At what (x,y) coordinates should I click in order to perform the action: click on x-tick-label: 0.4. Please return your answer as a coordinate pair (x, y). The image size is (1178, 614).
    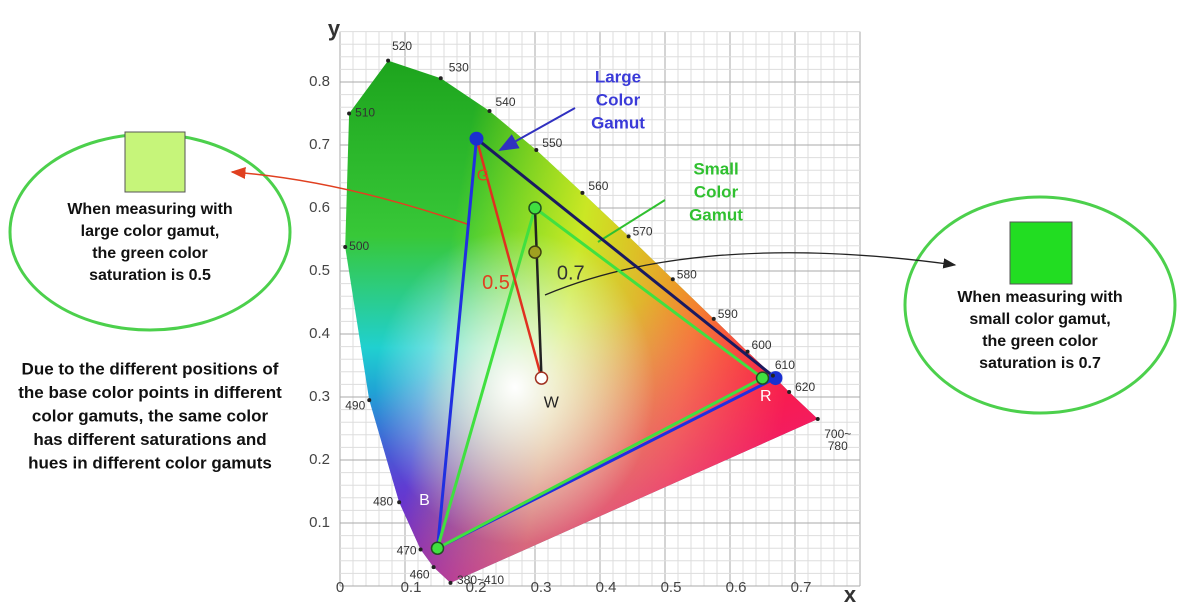
    Looking at the image, I should click on (606, 587).